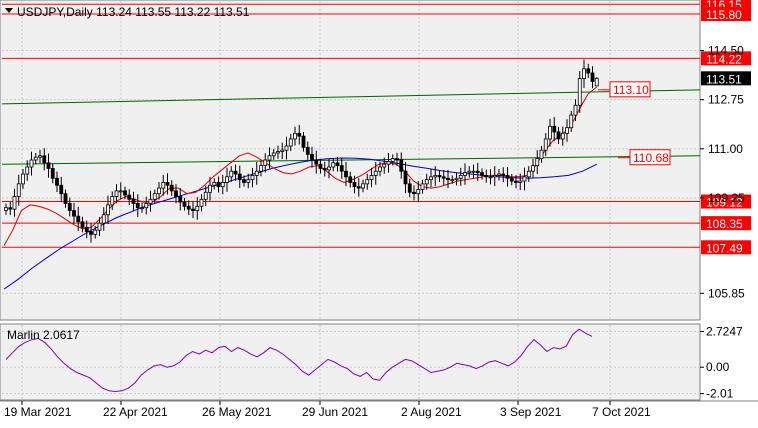  What do you see at coordinates (726, 51) in the screenshot?
I see `price-tick-label: 114.50` at bounding box center [726, 51].